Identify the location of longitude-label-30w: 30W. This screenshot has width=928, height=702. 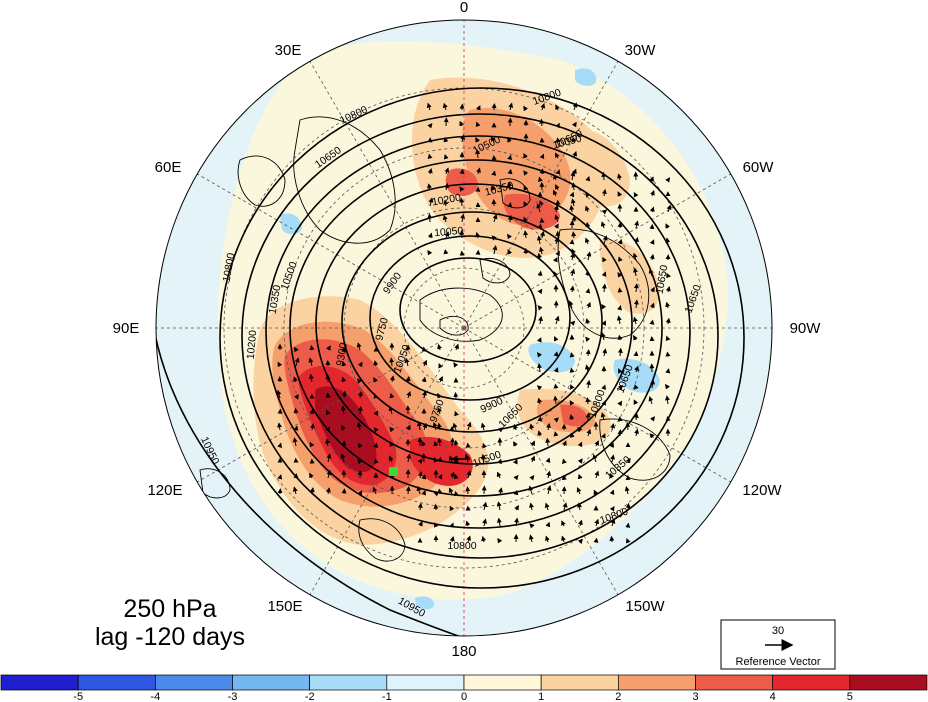
(641, 50).